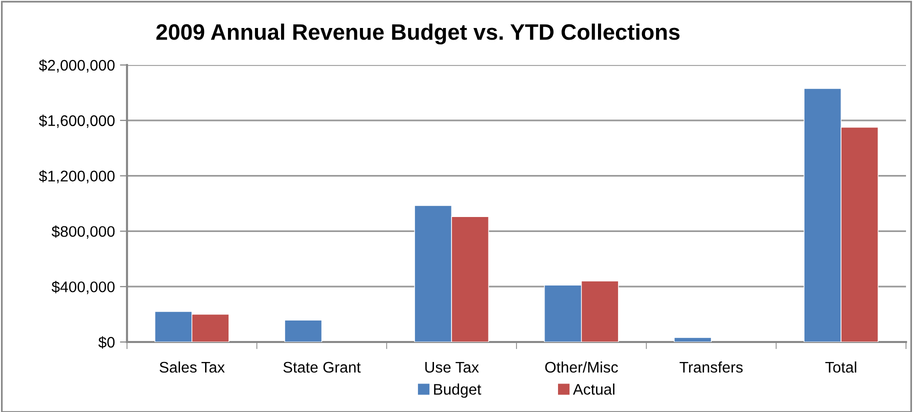  Describe the element at coordinates (83, 287) in the screenshot. I see `y-tick-label: $400,000` at that location.